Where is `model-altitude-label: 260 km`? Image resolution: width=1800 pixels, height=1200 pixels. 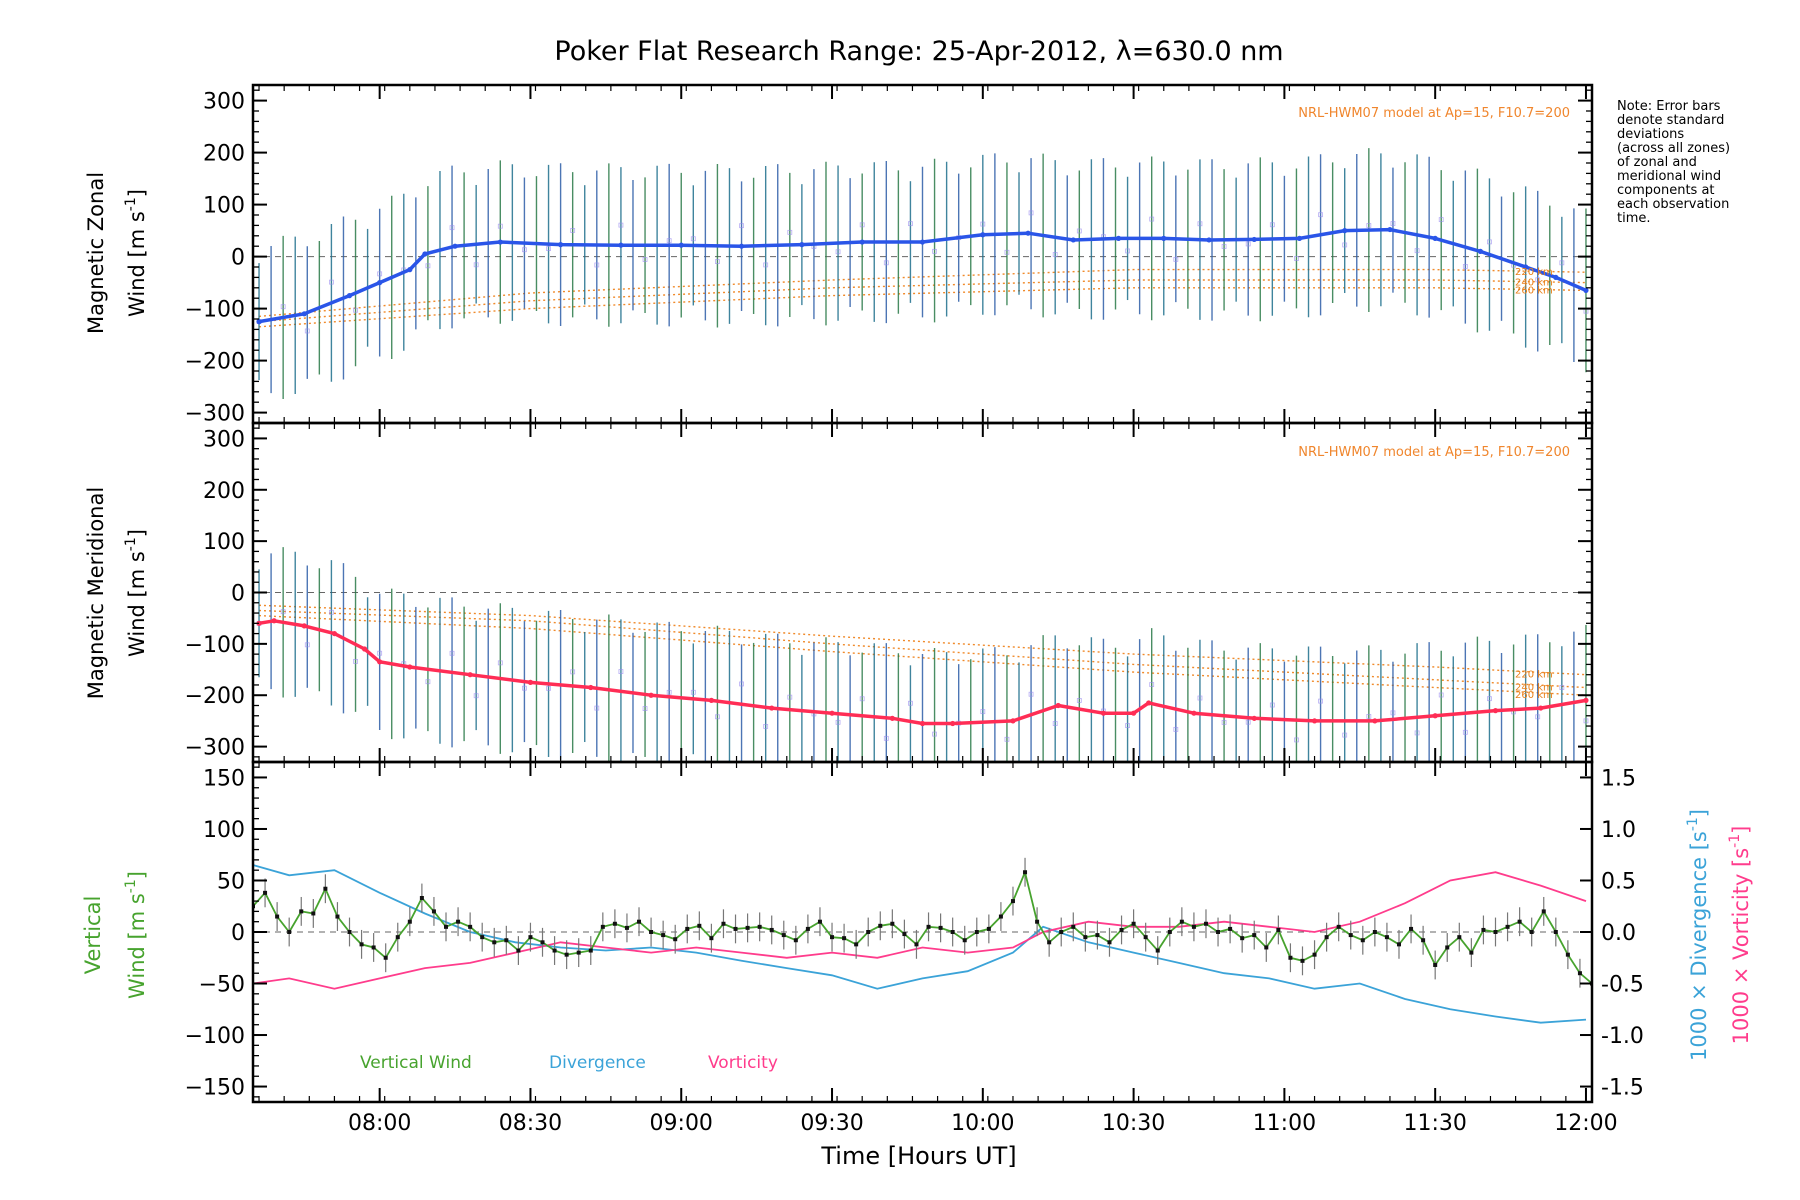
model-altitude-label: 260 km is located at coordinates (1534, 695).